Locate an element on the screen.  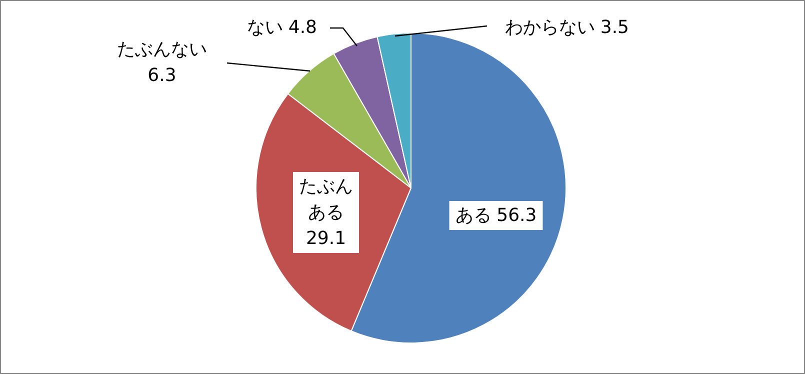
data-label: 4.8 is located at coordinates (303, 27).